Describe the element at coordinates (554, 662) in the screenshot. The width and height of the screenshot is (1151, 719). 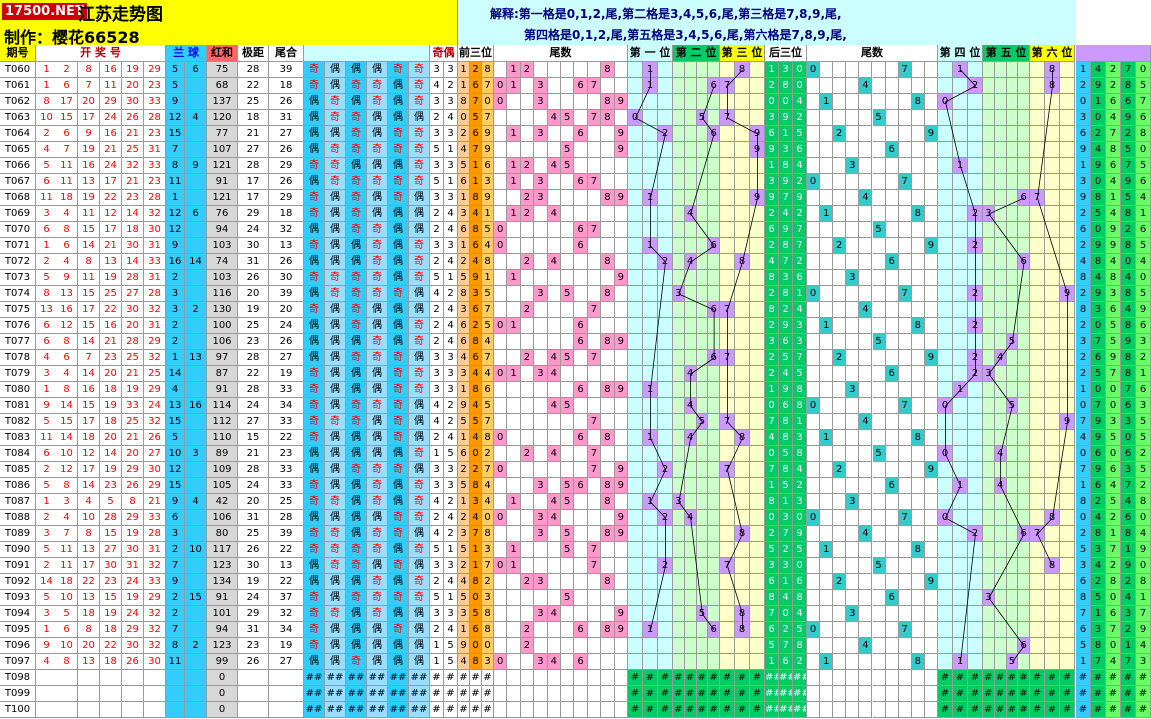
I see `tail-a-cell: 4` at that location.